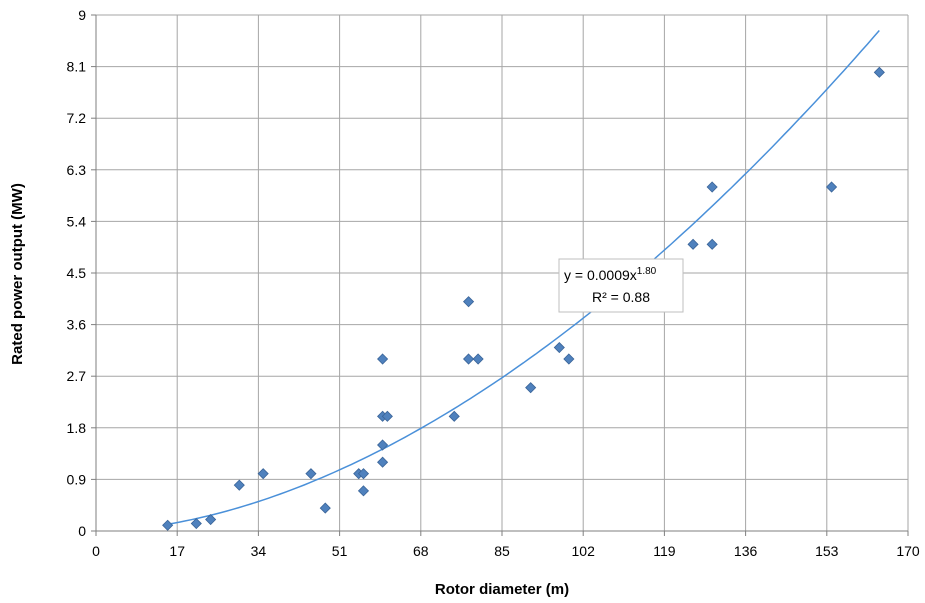 Image resolution: width=925 pixels, height=603 pixels. What do you see at coordinates (82, 531) in the screenshot?
I see `y-tick-label: 0` at bounding box center [82, 531].